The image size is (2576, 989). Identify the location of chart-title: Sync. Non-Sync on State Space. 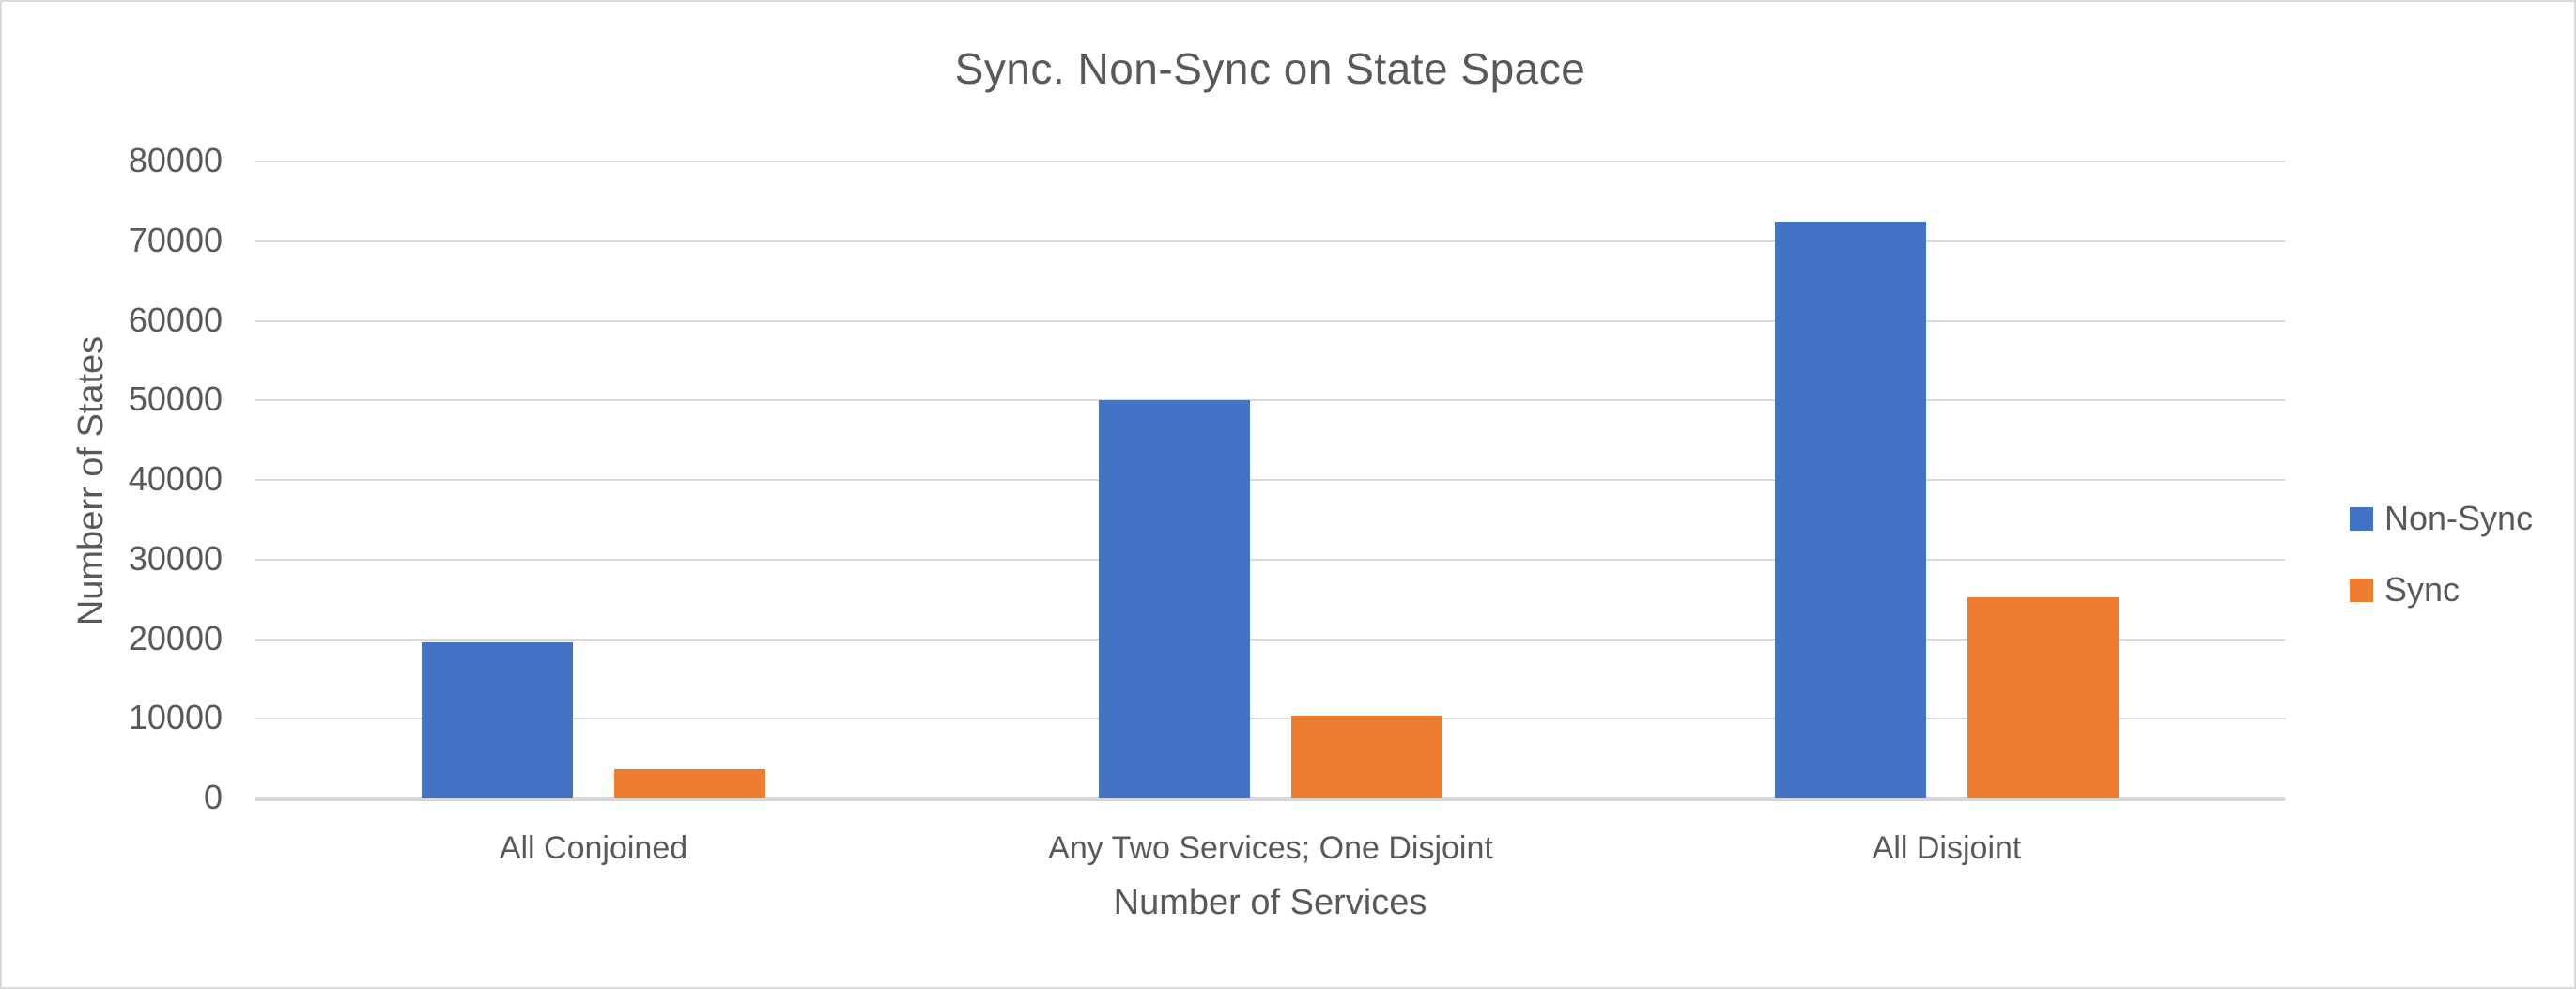
(1270, 68).